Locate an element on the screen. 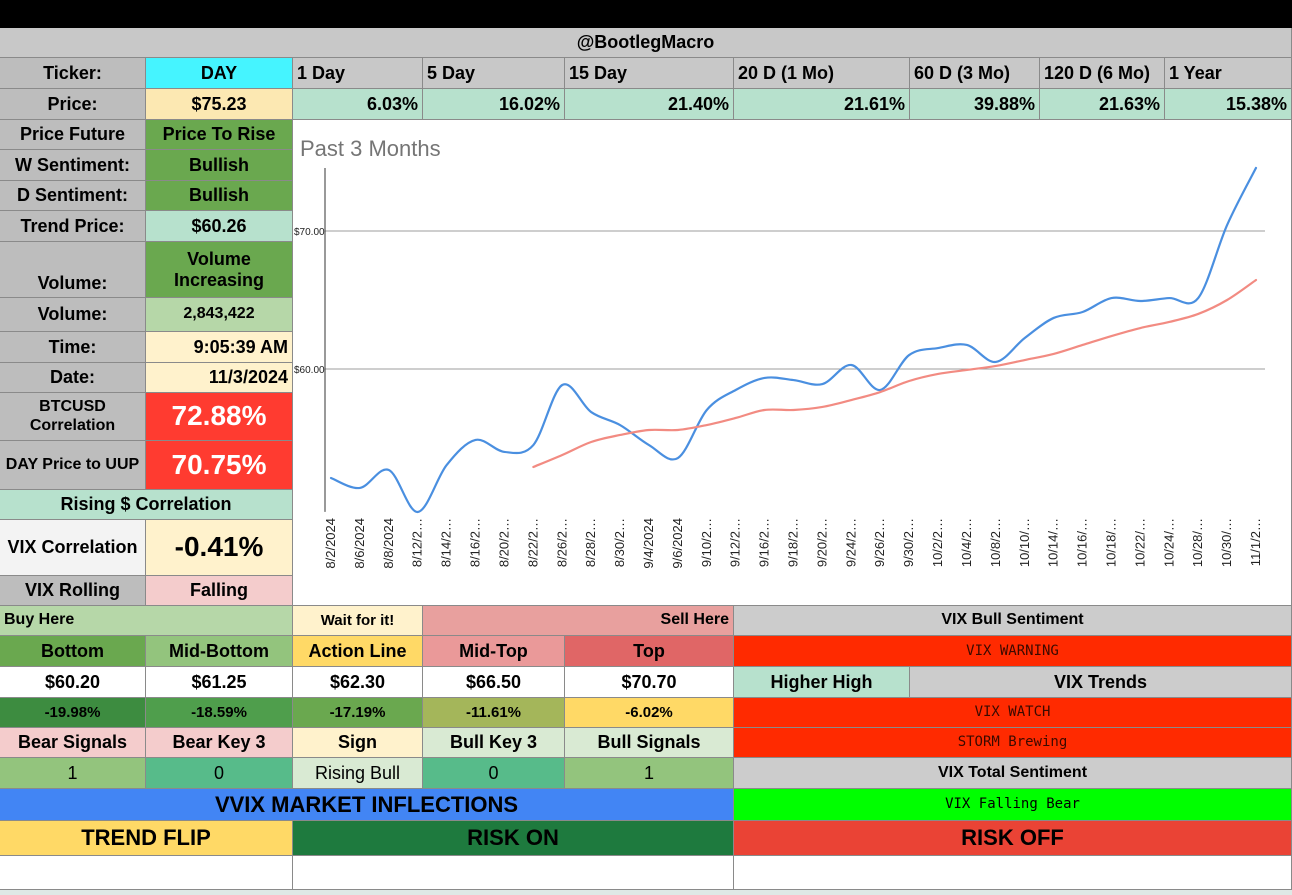 This screenshot has height=895, width=1292. cell: Price Future is located at coordinates (73, 135).